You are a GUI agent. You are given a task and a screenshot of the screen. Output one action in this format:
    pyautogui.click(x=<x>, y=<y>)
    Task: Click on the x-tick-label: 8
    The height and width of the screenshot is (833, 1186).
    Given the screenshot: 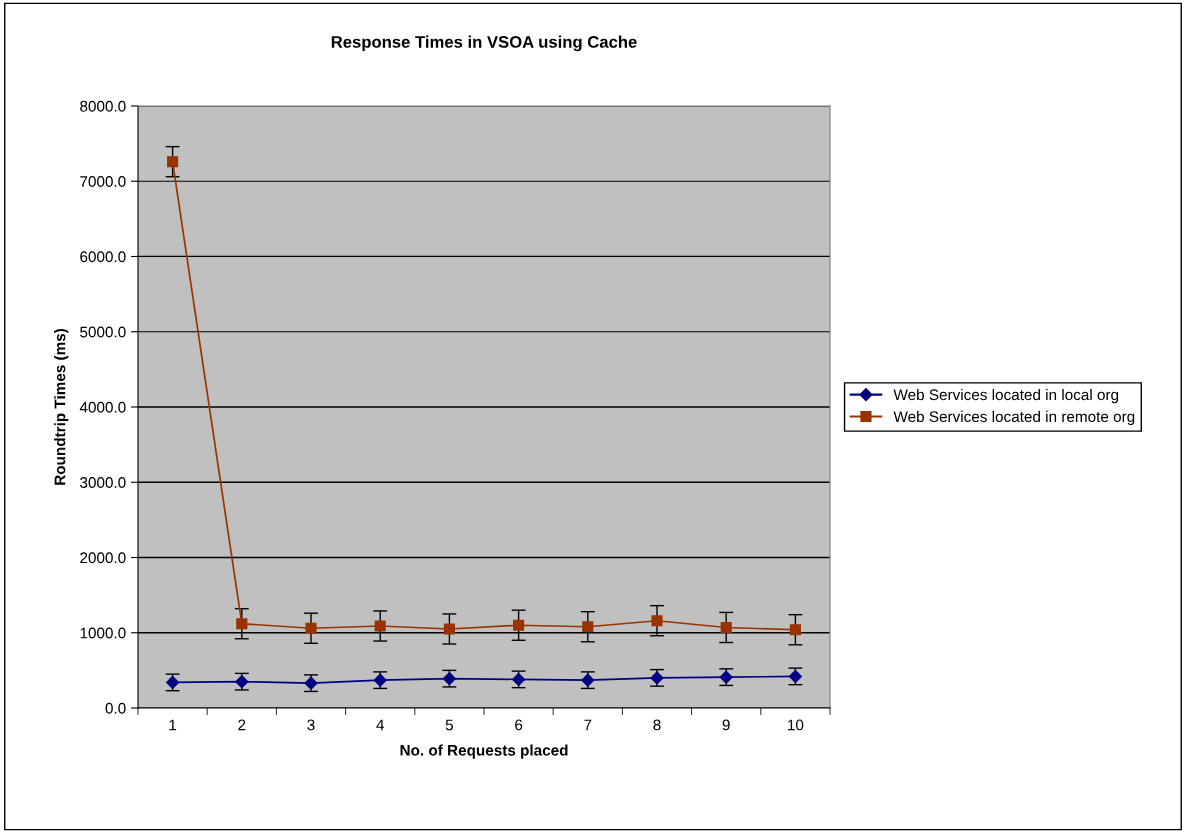 What is the action you would take?
    pyautogui.click(x=657, y=725)
    